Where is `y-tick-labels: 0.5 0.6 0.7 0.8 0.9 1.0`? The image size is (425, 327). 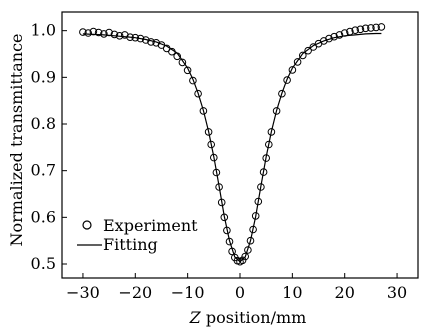
y-tick-labels: 0.5 0.6 0.7 0.8 0.9 1.0 is located at coordinates (43, 147).